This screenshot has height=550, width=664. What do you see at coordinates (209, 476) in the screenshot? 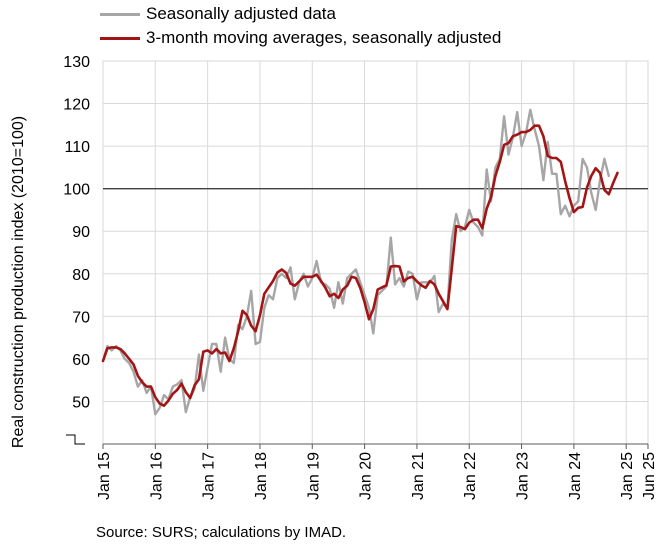
I see `x-tick-label: Jan 17` at bounding box center [209, 476].